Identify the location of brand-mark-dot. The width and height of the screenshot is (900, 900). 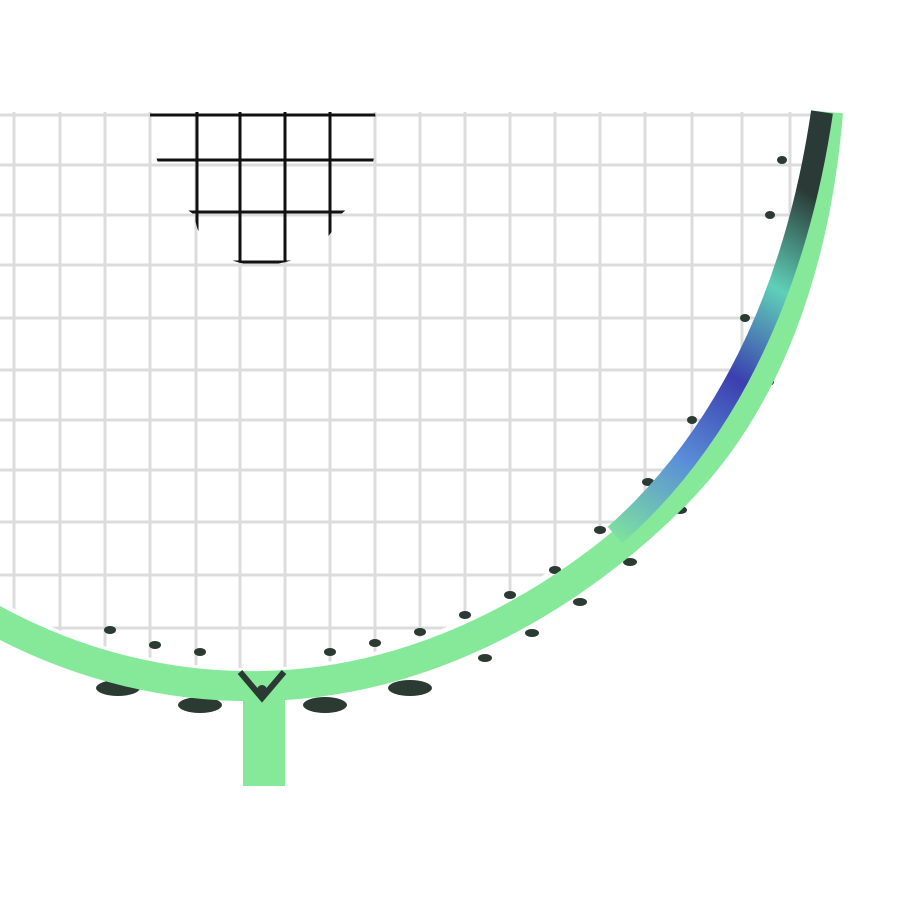
(262, 690).